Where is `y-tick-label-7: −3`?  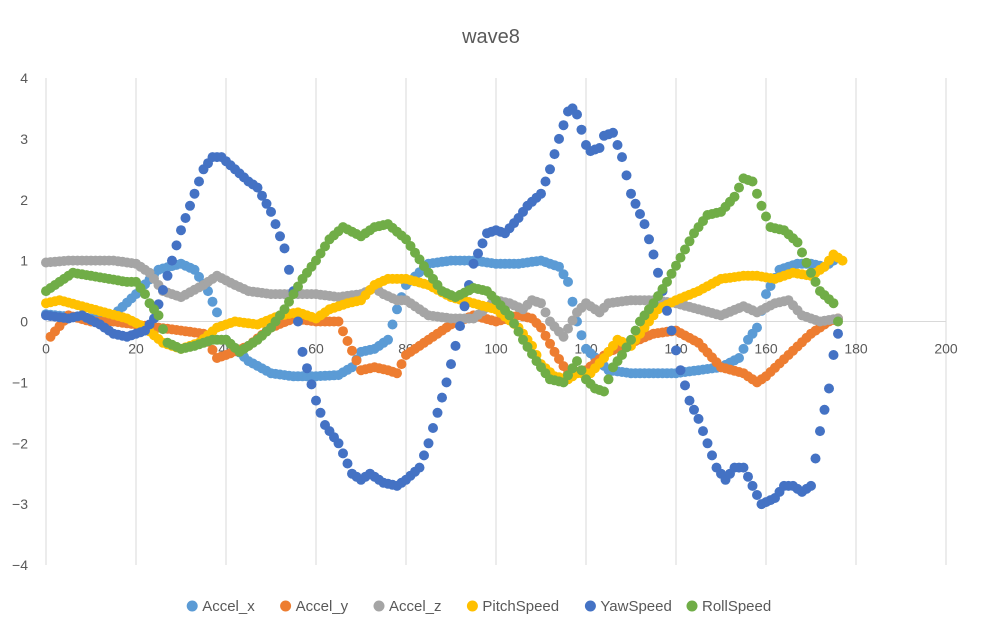
y-tick-label-7: −3 is located at coordinates (20, 504).